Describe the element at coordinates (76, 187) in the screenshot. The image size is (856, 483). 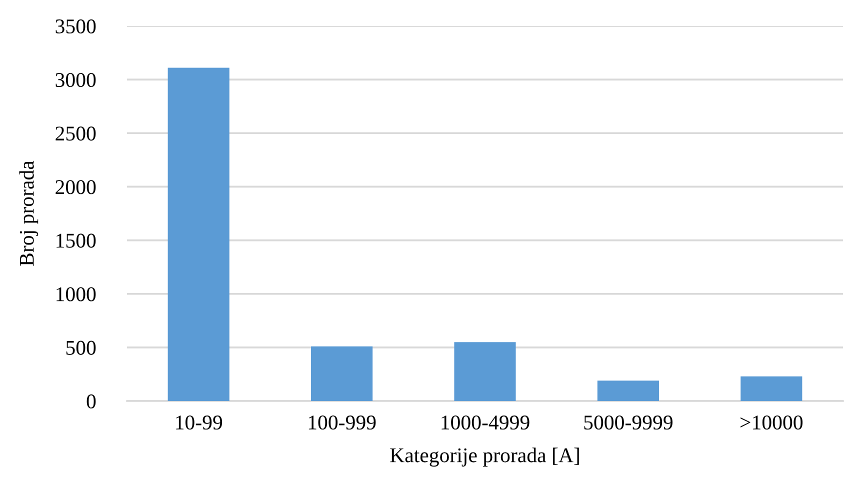
I see `y-tick-label: 2000` at that location.